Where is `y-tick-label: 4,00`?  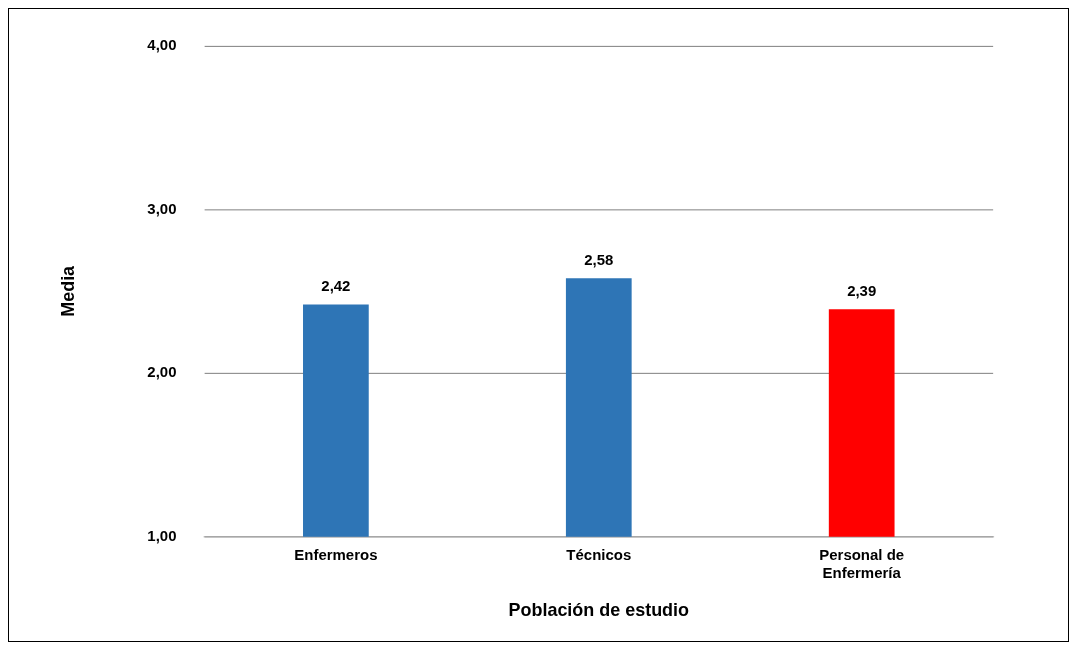 y-tick-label: 4,00 is located at coordinates (162, 45).